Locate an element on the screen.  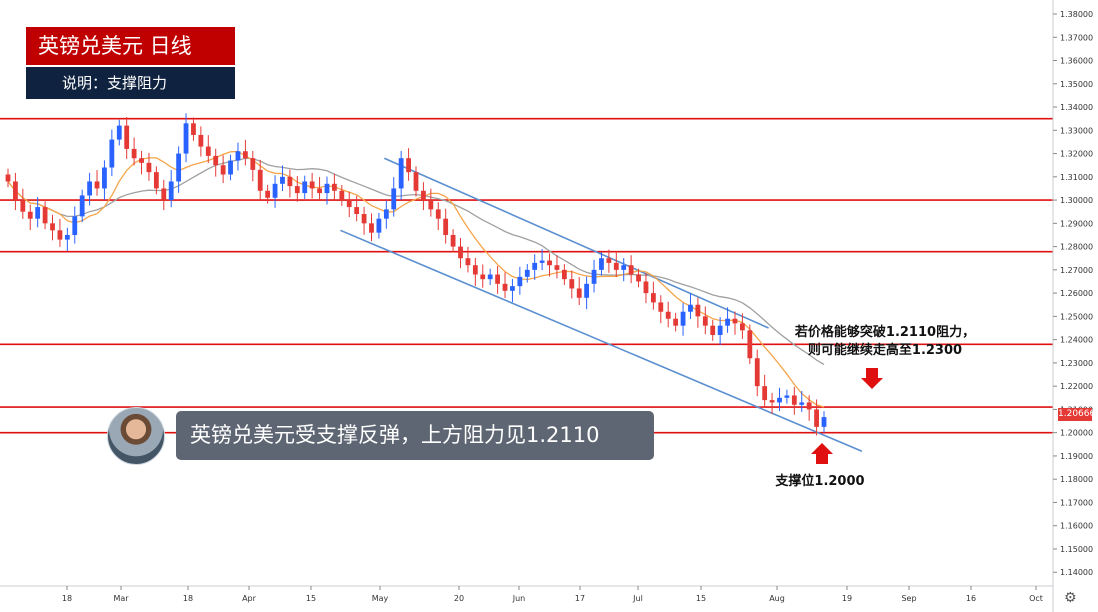
y-tick-label: 1.16000 is located at coordinates (1076, 526).